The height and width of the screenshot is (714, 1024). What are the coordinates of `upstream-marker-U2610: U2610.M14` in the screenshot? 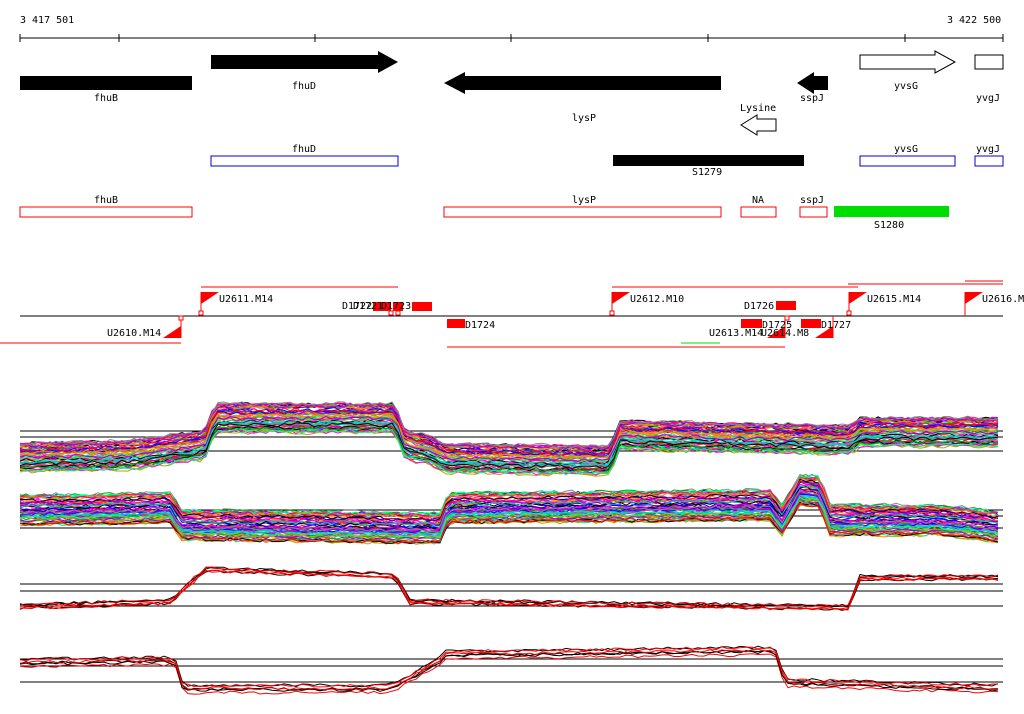 It's located at (144, 327).